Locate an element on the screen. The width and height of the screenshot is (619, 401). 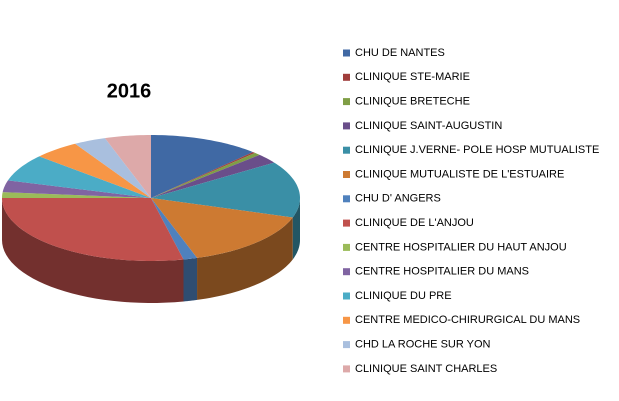
legend-label: CHD LA ROCHE SUR YON is located at coordinates (423, 345).